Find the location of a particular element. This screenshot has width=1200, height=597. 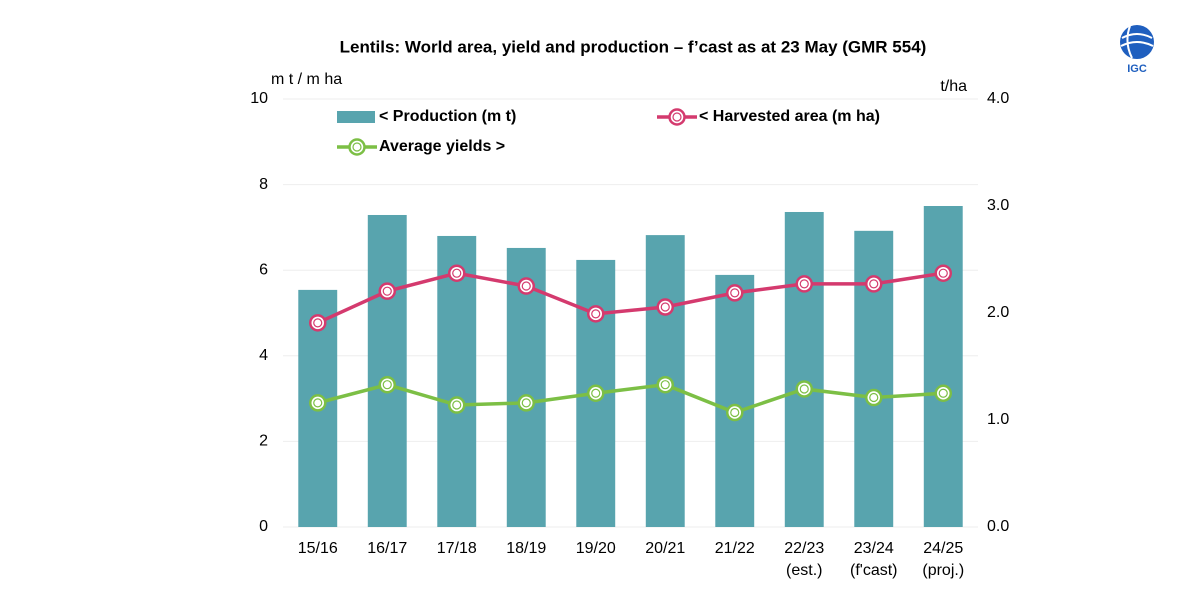

x-tick-label: 24/25 is located at coordinates (943, 548).